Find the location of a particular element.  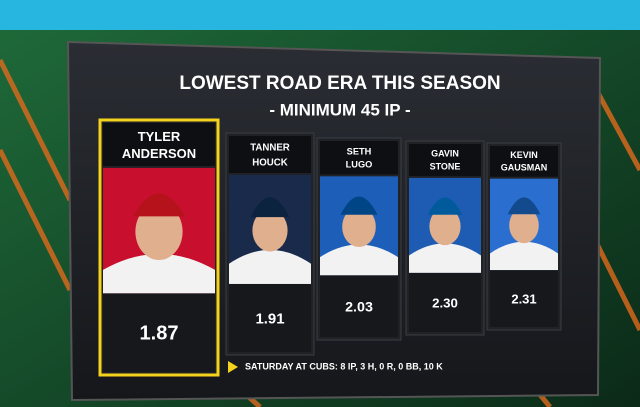

era-value: 1.91 is located at coordinates (269, 318).